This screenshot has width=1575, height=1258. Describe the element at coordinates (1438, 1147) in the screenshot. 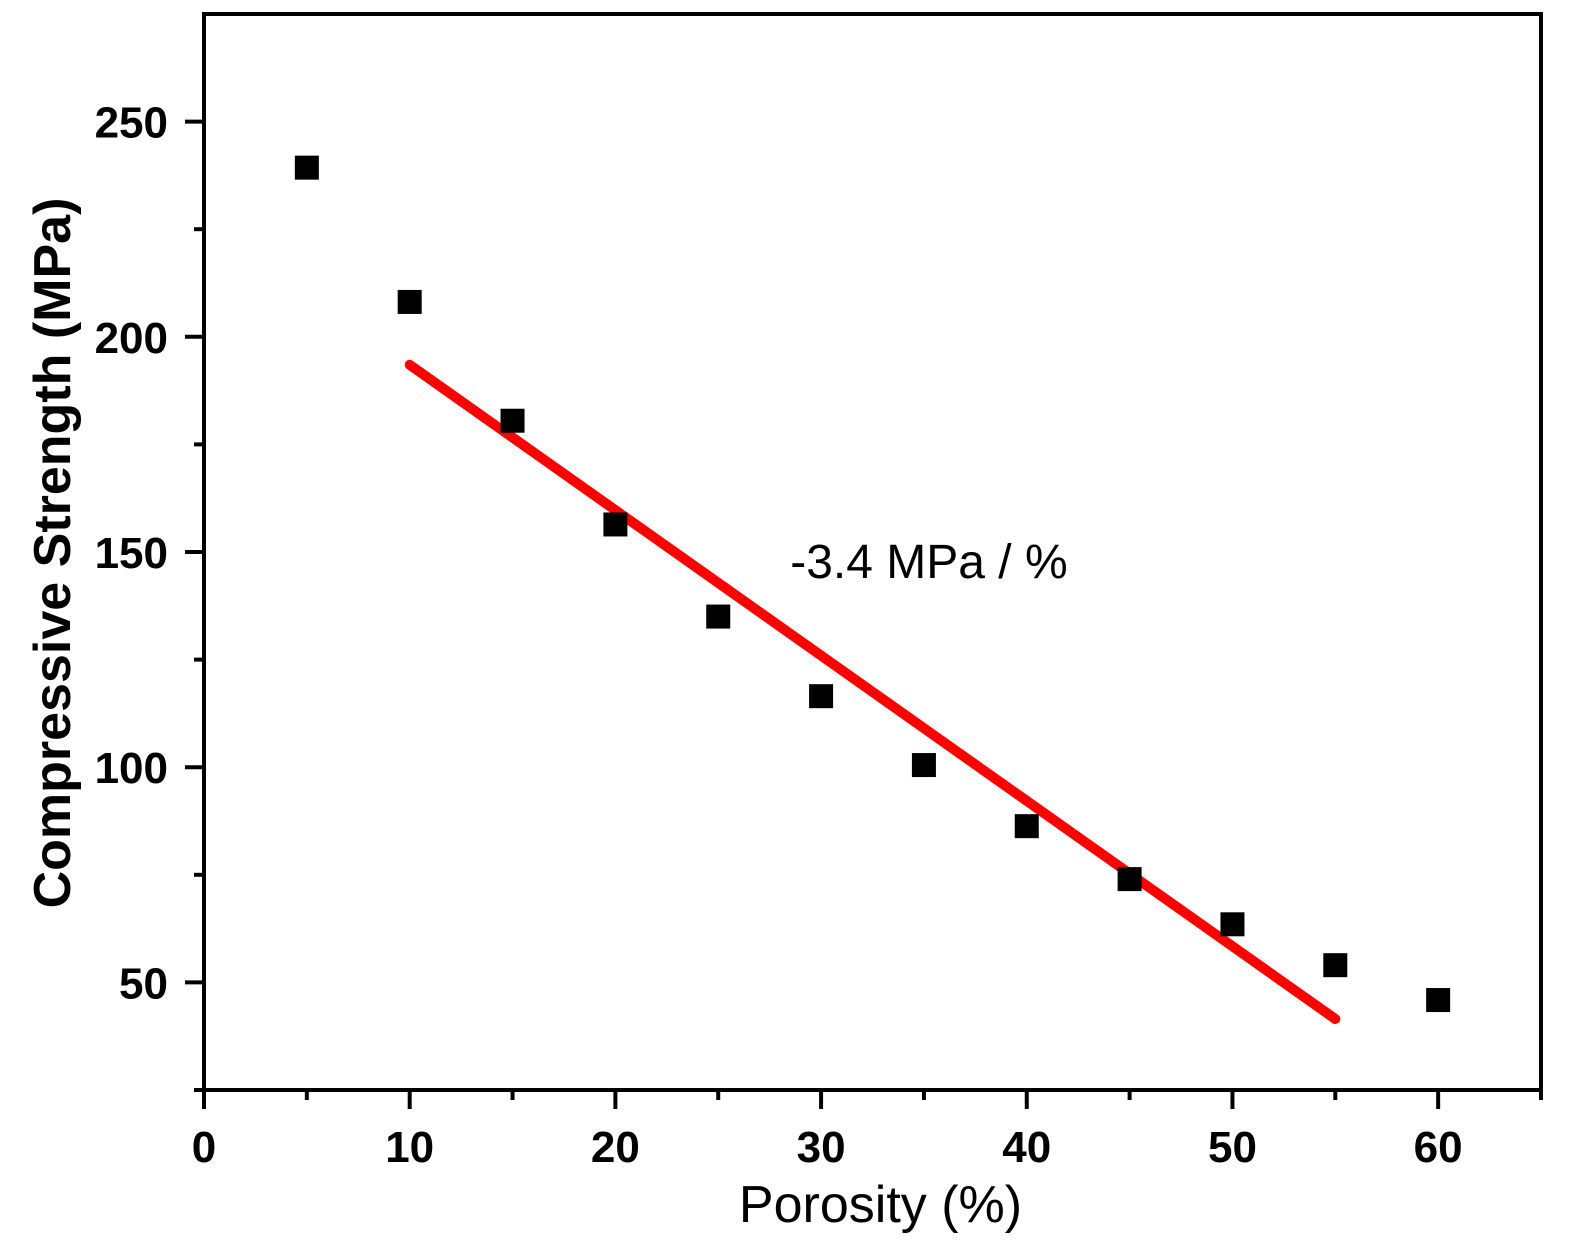

I see `x-tick-label: 60` at that location.